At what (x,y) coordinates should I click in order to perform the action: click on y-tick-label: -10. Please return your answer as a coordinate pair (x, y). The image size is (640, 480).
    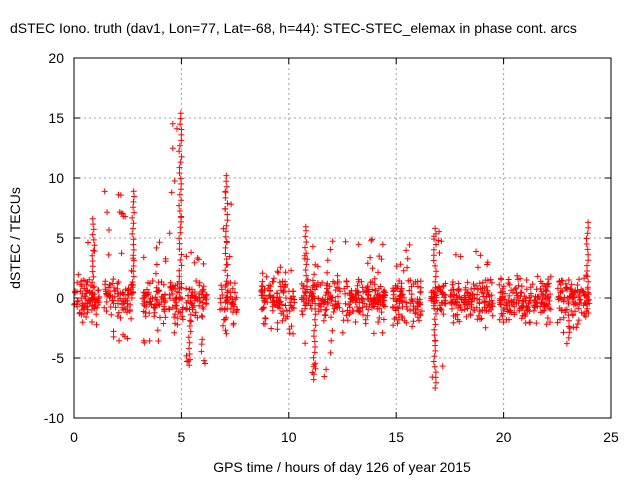
    Looking at the image, I should click on (54, 418).